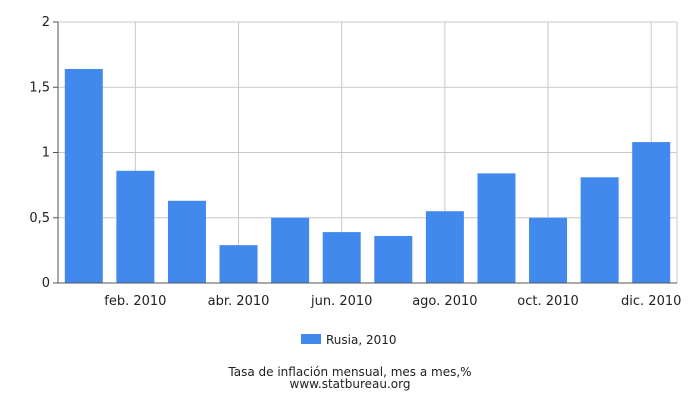 This screenshot has width=700, height=400. What do you see at coordinates (39, 218) in the screenshot?
I see `y-tick-label: 0,5` at bounding box center [39, 218].